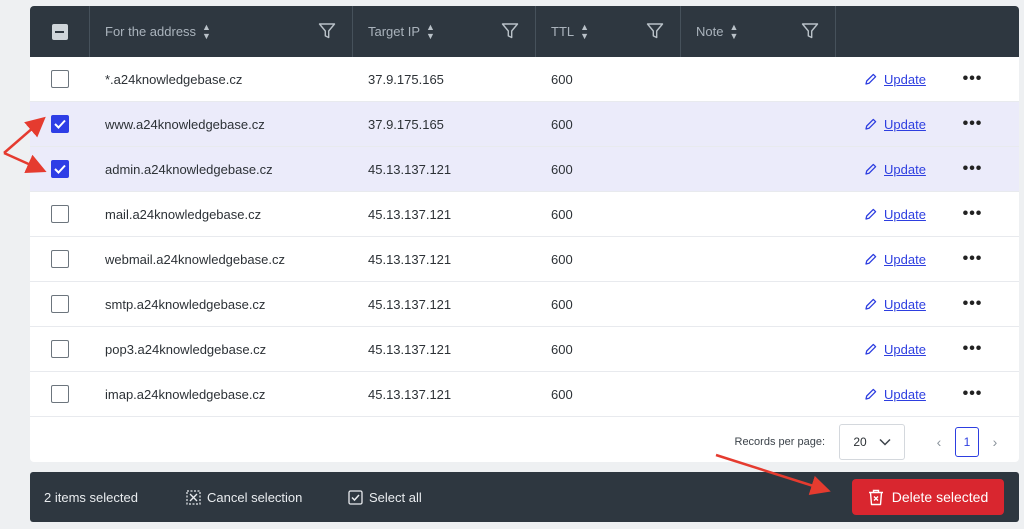 The height and width of the screenshot is (529, 1024). What do you see at coordinates (939, 442) in the screenshot?
I see `chevron-left-icon: ‹` at bounding box center [939, 442].